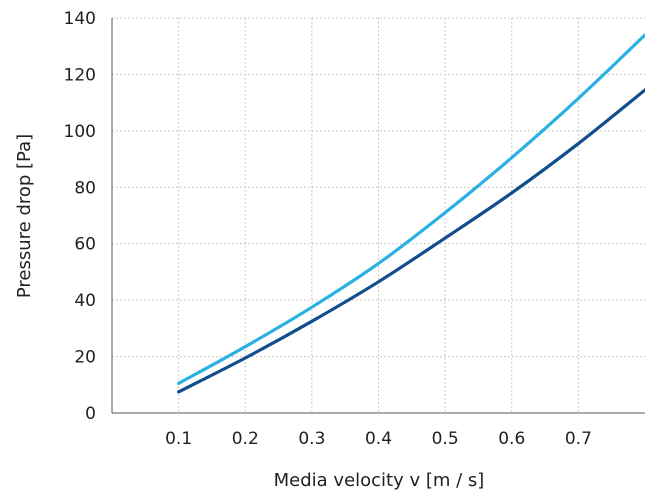 The height and width of the screenshot is (494, 645). What do you see at coordinates (90, 414) in the screenshot?
I see `y-tick-label: 0` at bounding box center [90, 414].